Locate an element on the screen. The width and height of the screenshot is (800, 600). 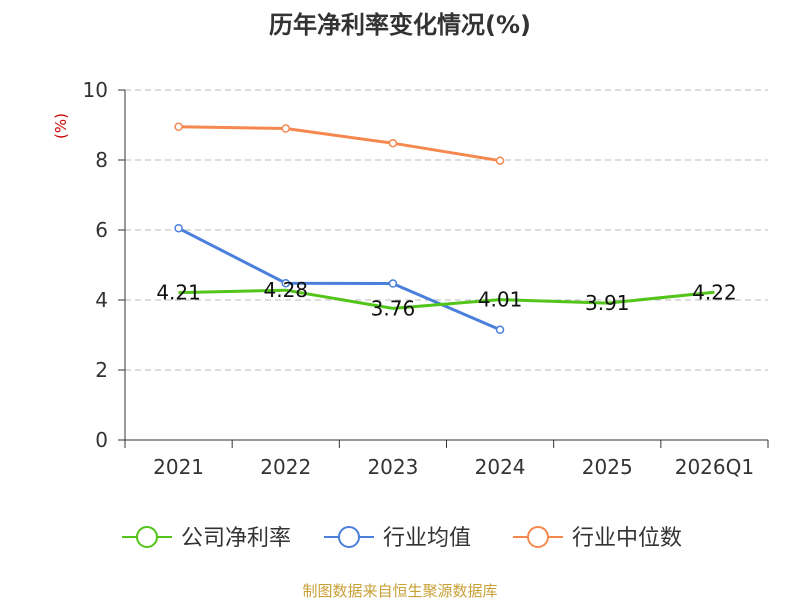
x-tick-label: 2025 is located at coordinates (607, 467).